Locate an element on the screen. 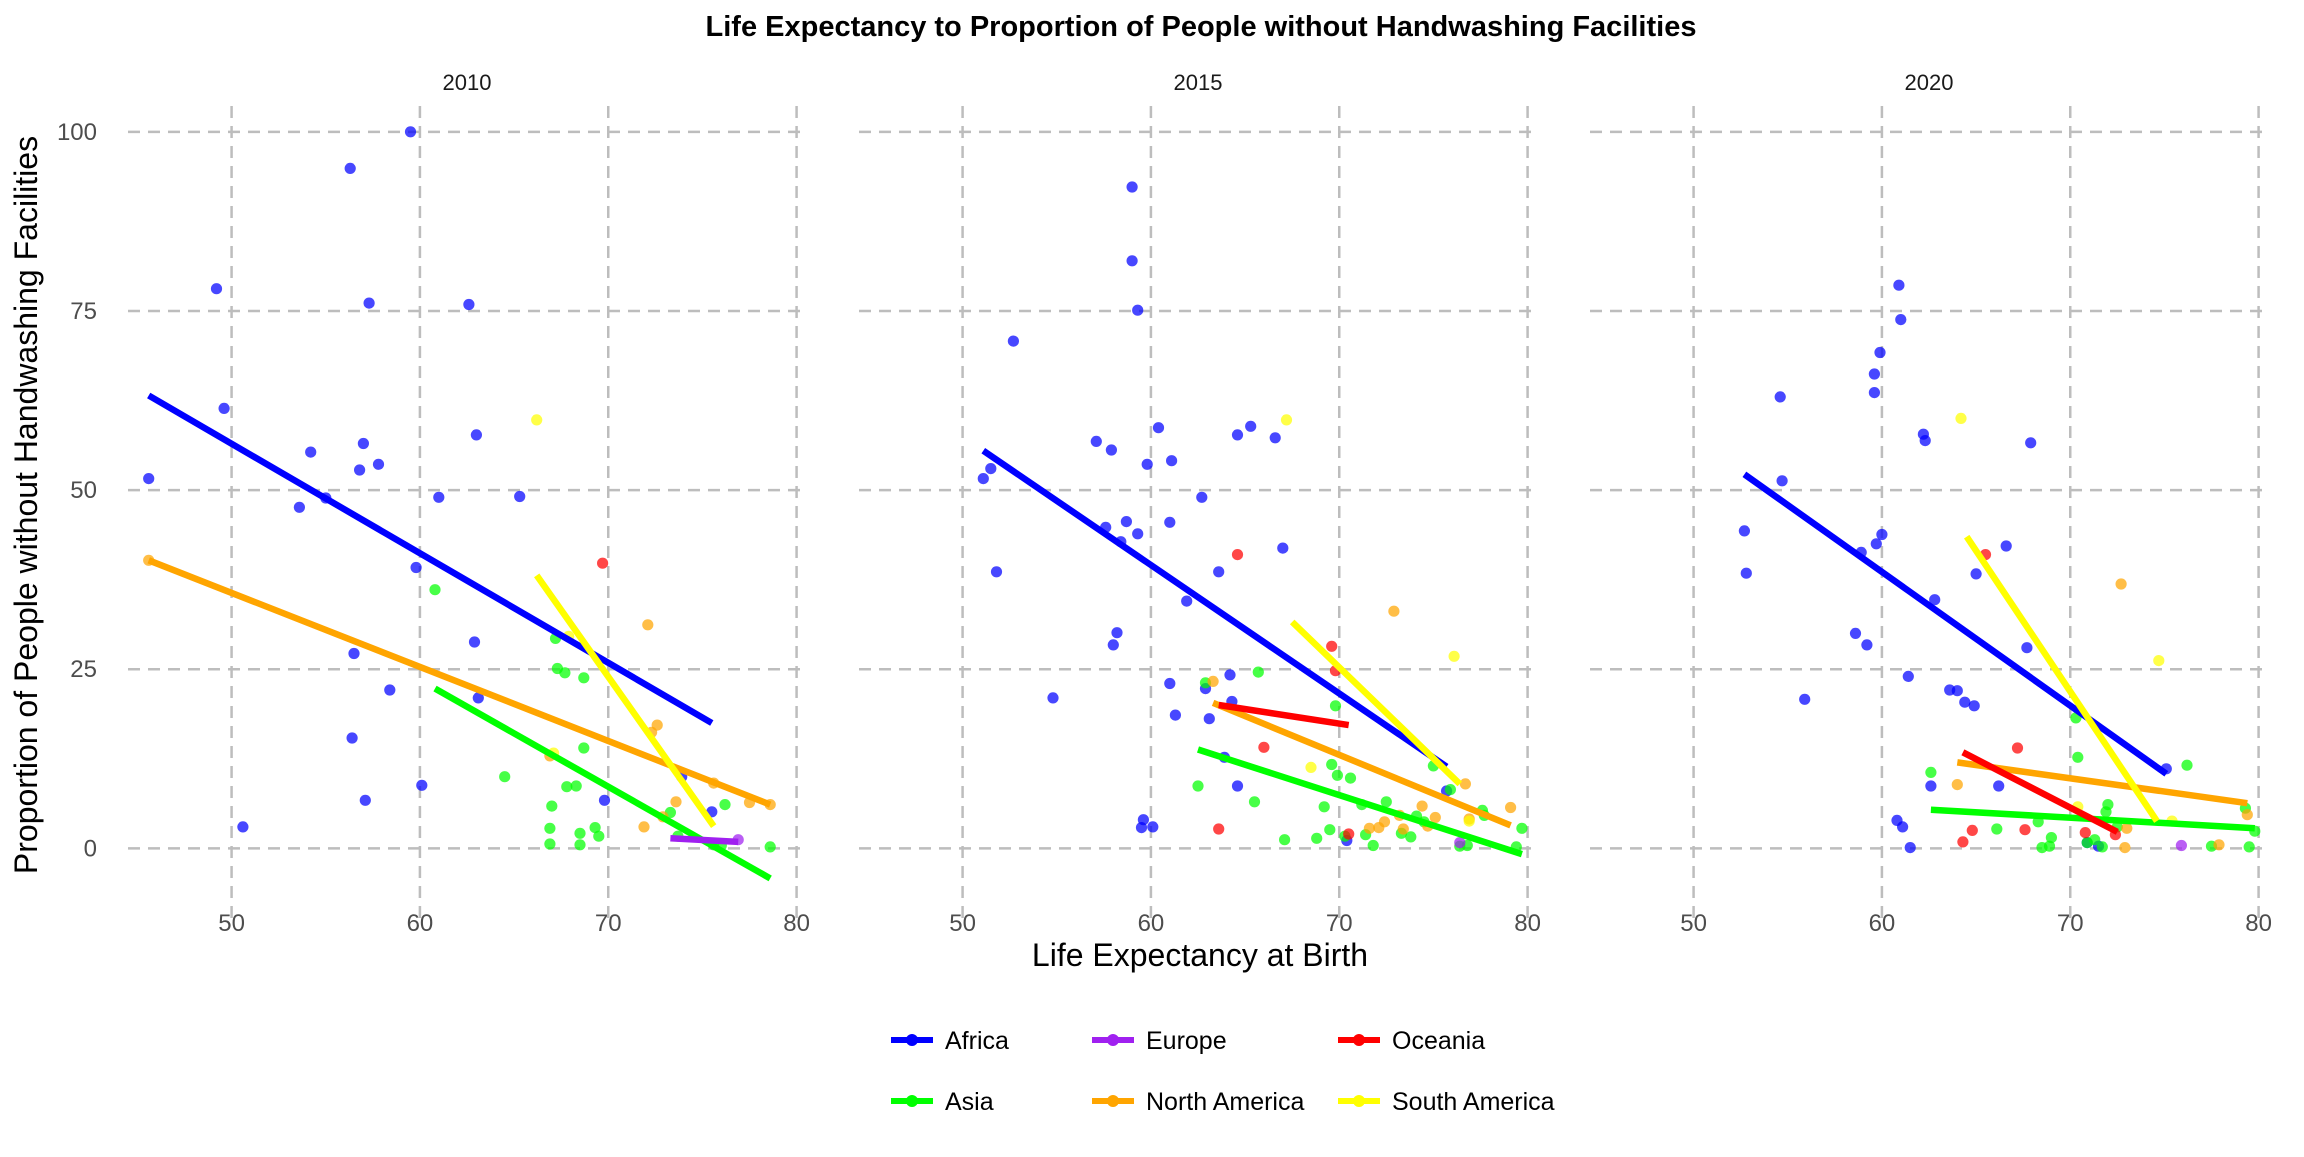  legend-label: Europe is located at coordinates (1186, 1041).